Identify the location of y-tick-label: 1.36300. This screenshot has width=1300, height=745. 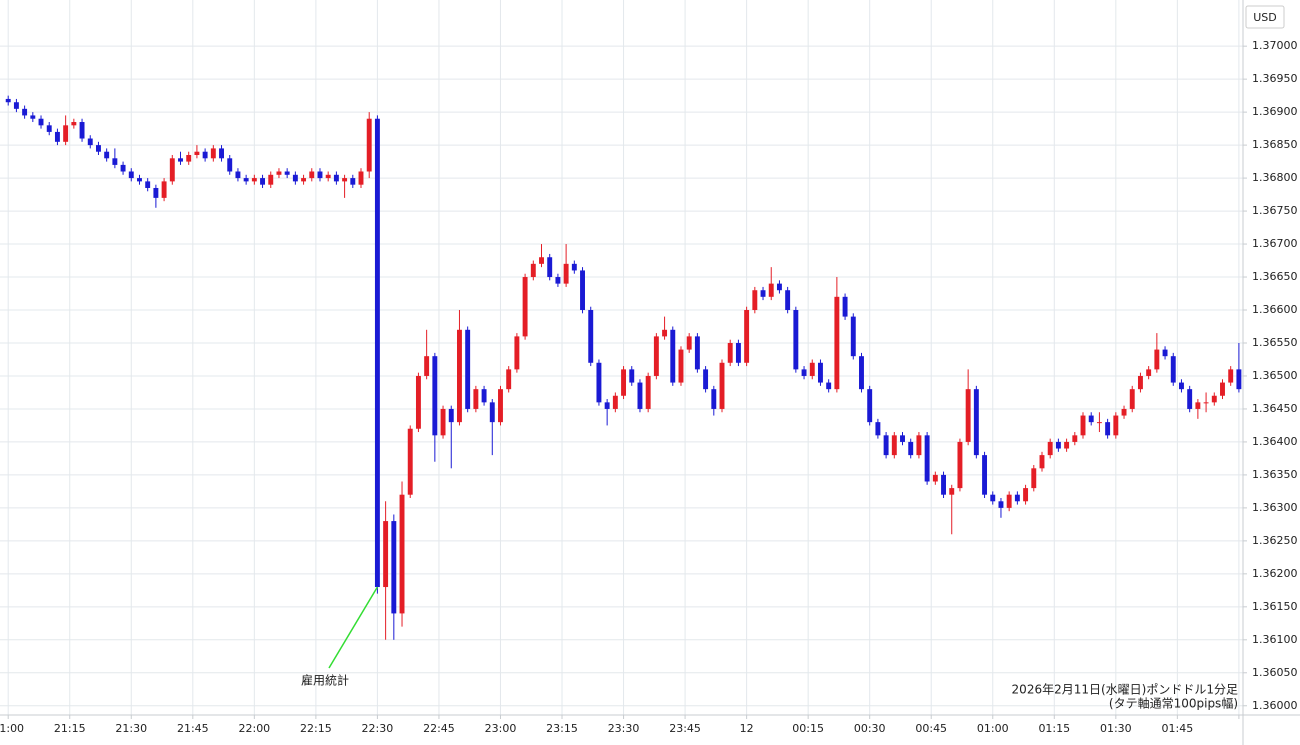
(1275, 507).